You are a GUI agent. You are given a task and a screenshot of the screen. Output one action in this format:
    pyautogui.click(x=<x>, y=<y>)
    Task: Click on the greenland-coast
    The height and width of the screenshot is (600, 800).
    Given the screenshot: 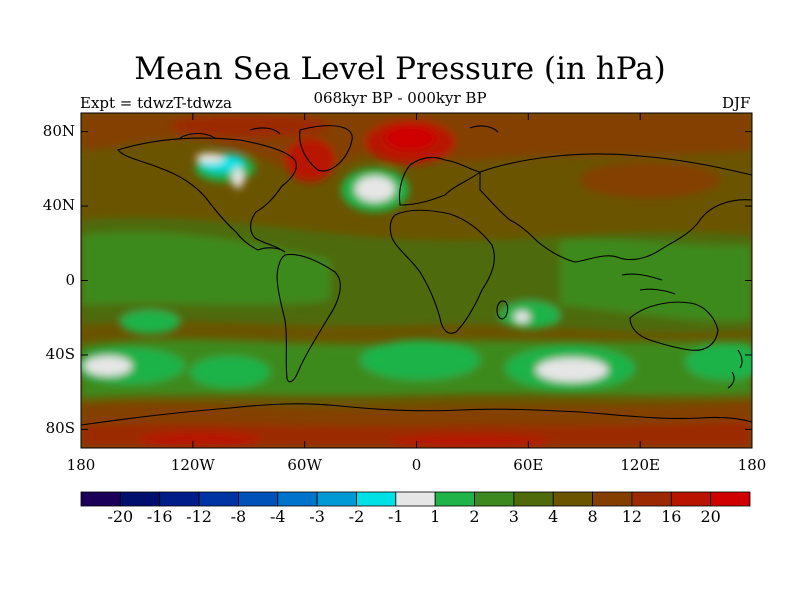 What is the action you would take?
    pyautogui.click(x=326, y=148)
    